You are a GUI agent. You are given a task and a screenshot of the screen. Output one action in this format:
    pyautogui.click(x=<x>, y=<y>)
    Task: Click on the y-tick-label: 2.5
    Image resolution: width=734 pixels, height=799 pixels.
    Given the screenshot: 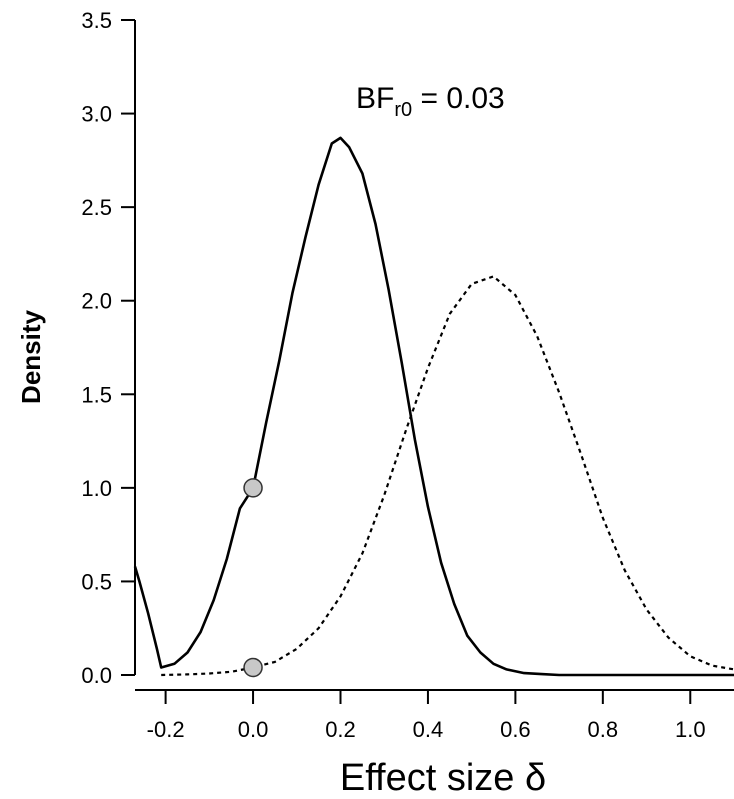 What is the action you would take?
    pyautogui.click(x=96, y=207)
    